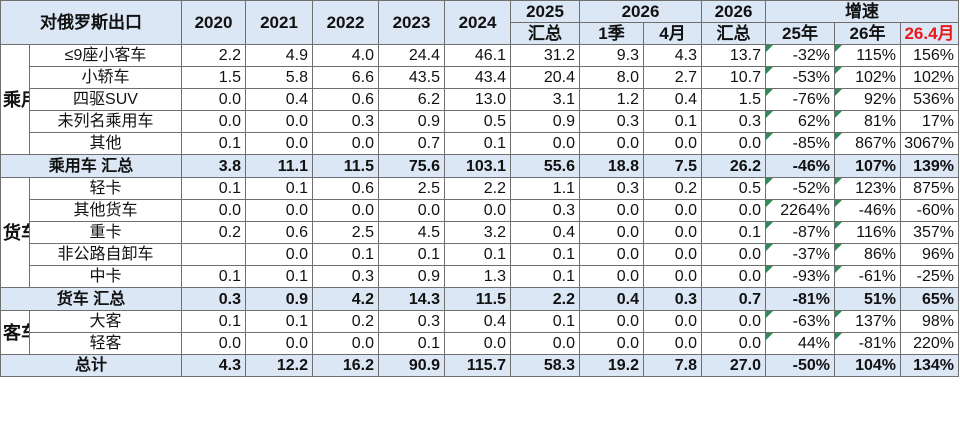 This screenshot has height=439, width=960. What do you see at coordinates (734, 121) in the screenshot?
I see `cell-v2026-total: 0.3` at bounding box center [734, 121].